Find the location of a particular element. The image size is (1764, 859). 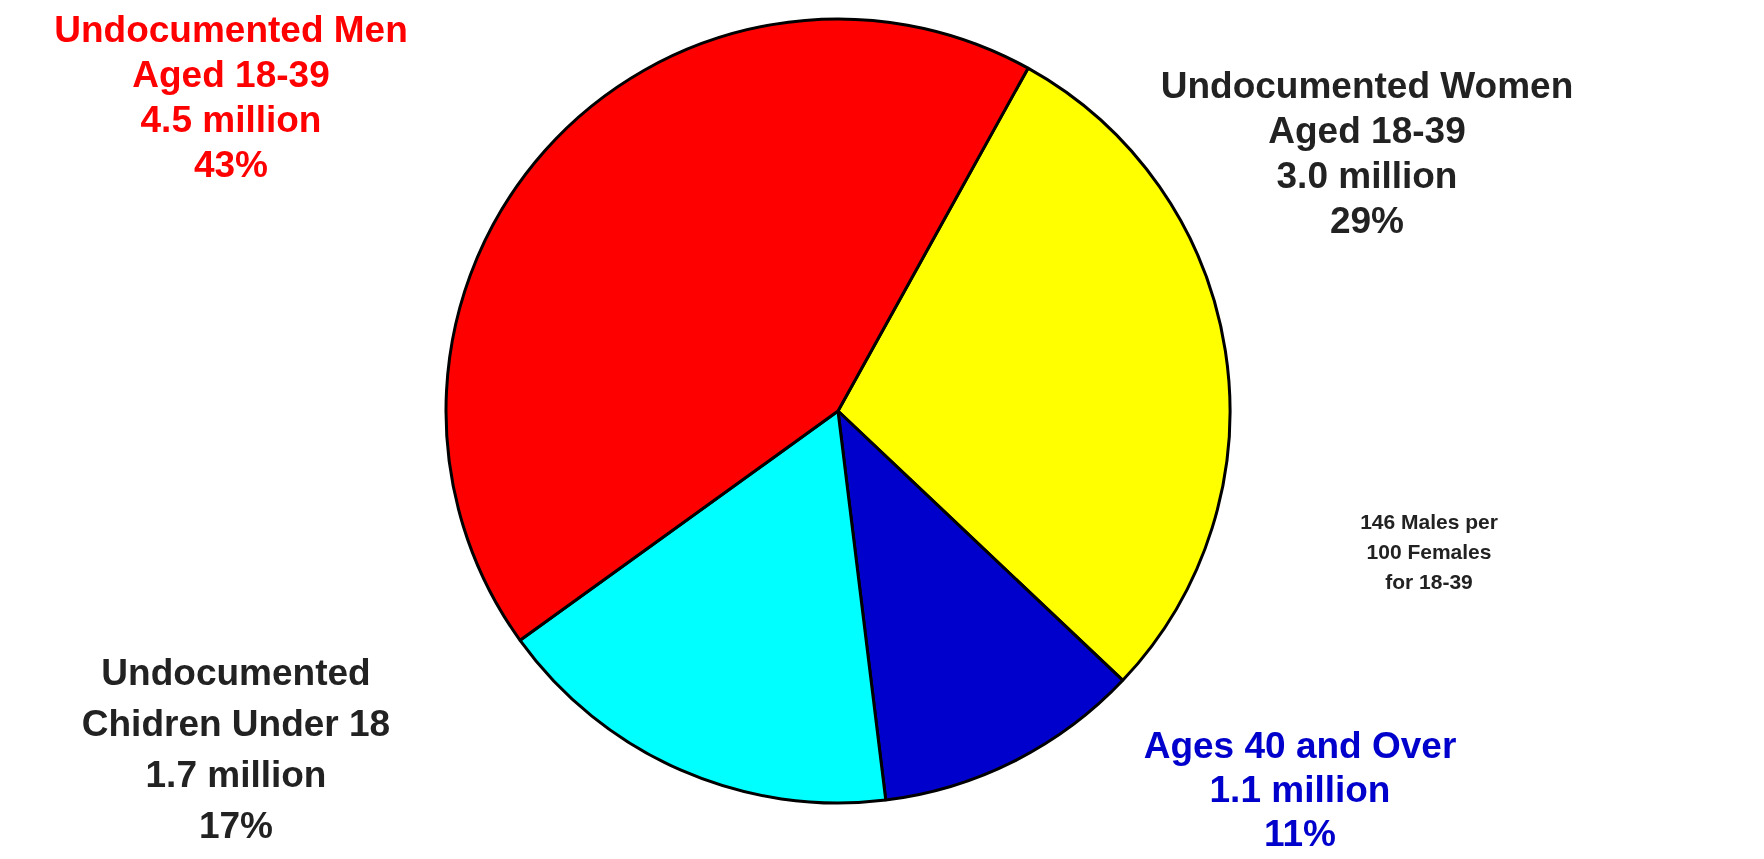

data-label: 3.0 million 29% is located at coordinates (1367, 198).